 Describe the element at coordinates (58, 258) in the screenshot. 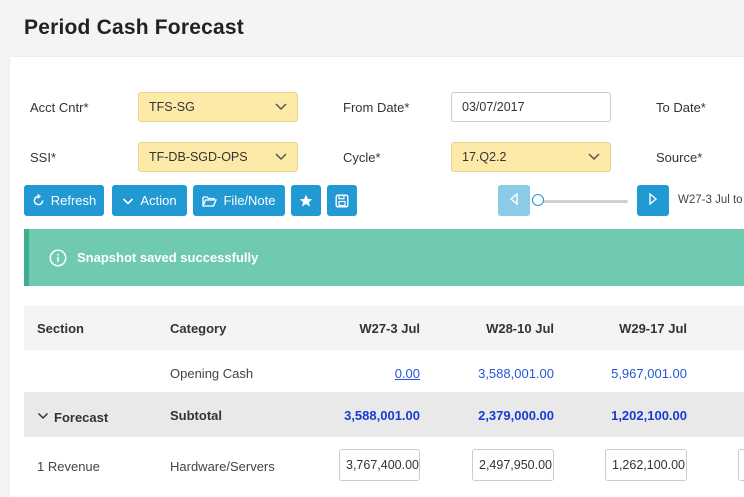

I see `info-icon` at that location.